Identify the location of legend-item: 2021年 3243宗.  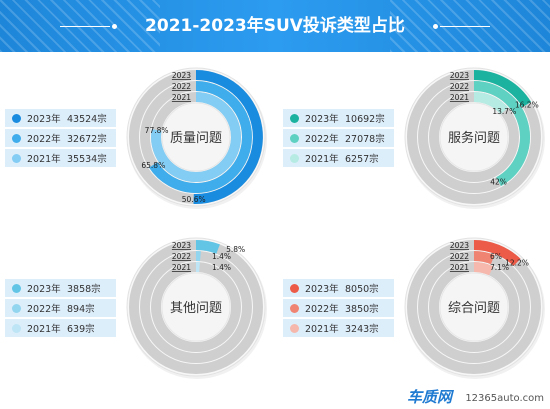
(338, 328).